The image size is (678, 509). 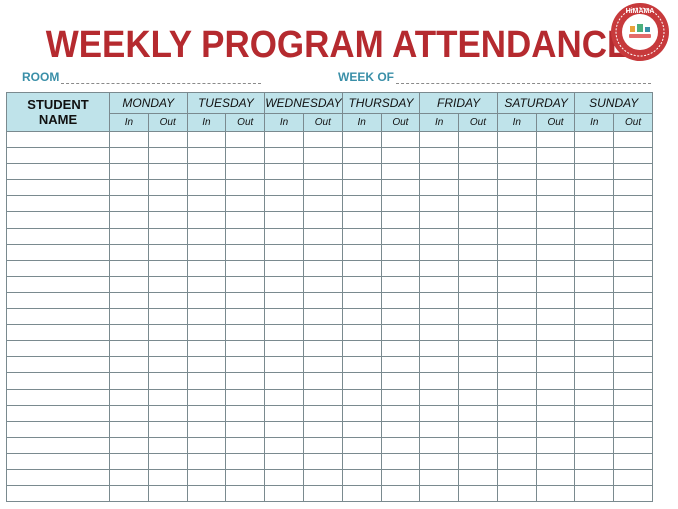 I want to click on week-of-input-line, so click(x=523, y=78).